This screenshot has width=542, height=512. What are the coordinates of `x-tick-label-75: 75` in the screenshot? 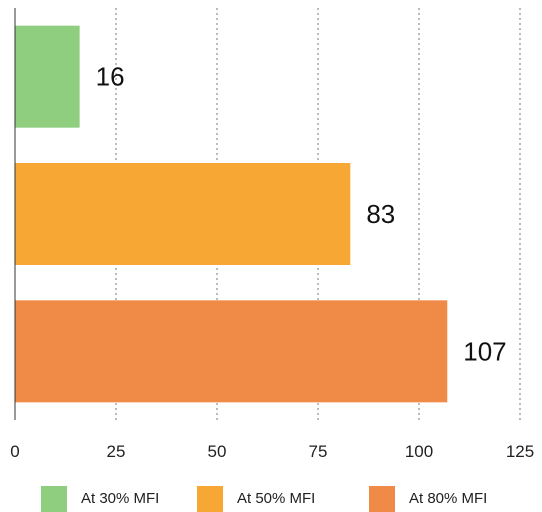 It's located at (318, 451).